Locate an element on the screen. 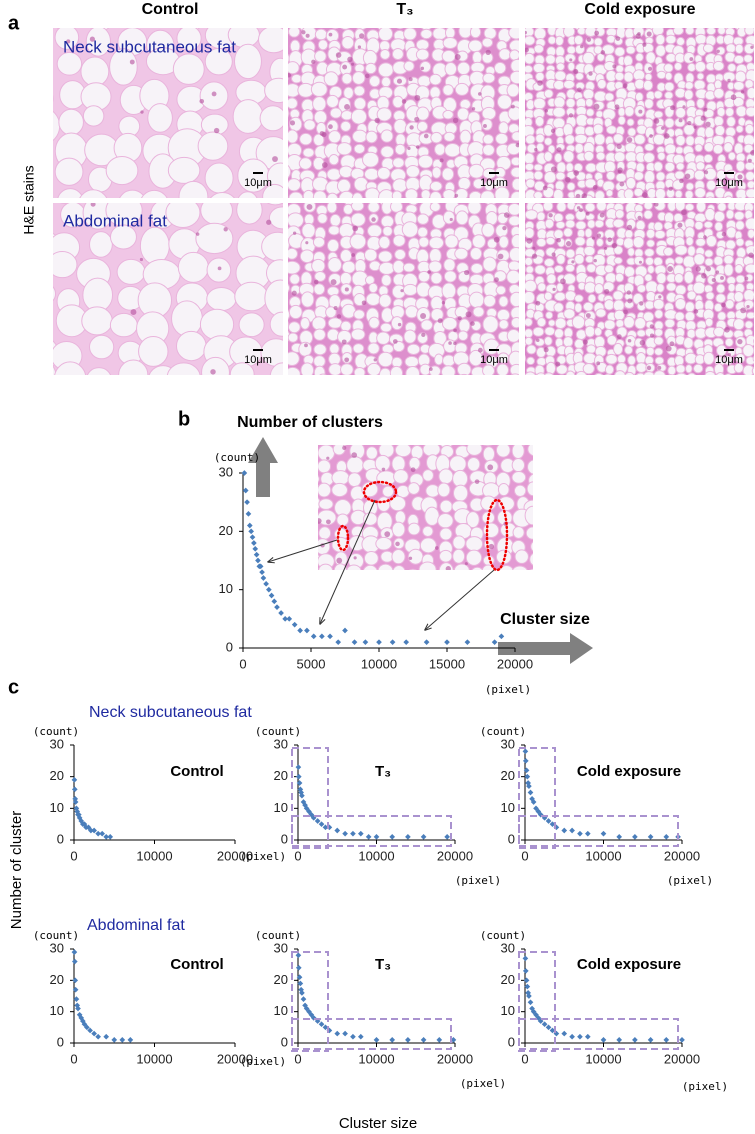 The width and height of the screenshot is (755, 1134). scale-bar-label: 10μm is located at coordinates (258, 360).